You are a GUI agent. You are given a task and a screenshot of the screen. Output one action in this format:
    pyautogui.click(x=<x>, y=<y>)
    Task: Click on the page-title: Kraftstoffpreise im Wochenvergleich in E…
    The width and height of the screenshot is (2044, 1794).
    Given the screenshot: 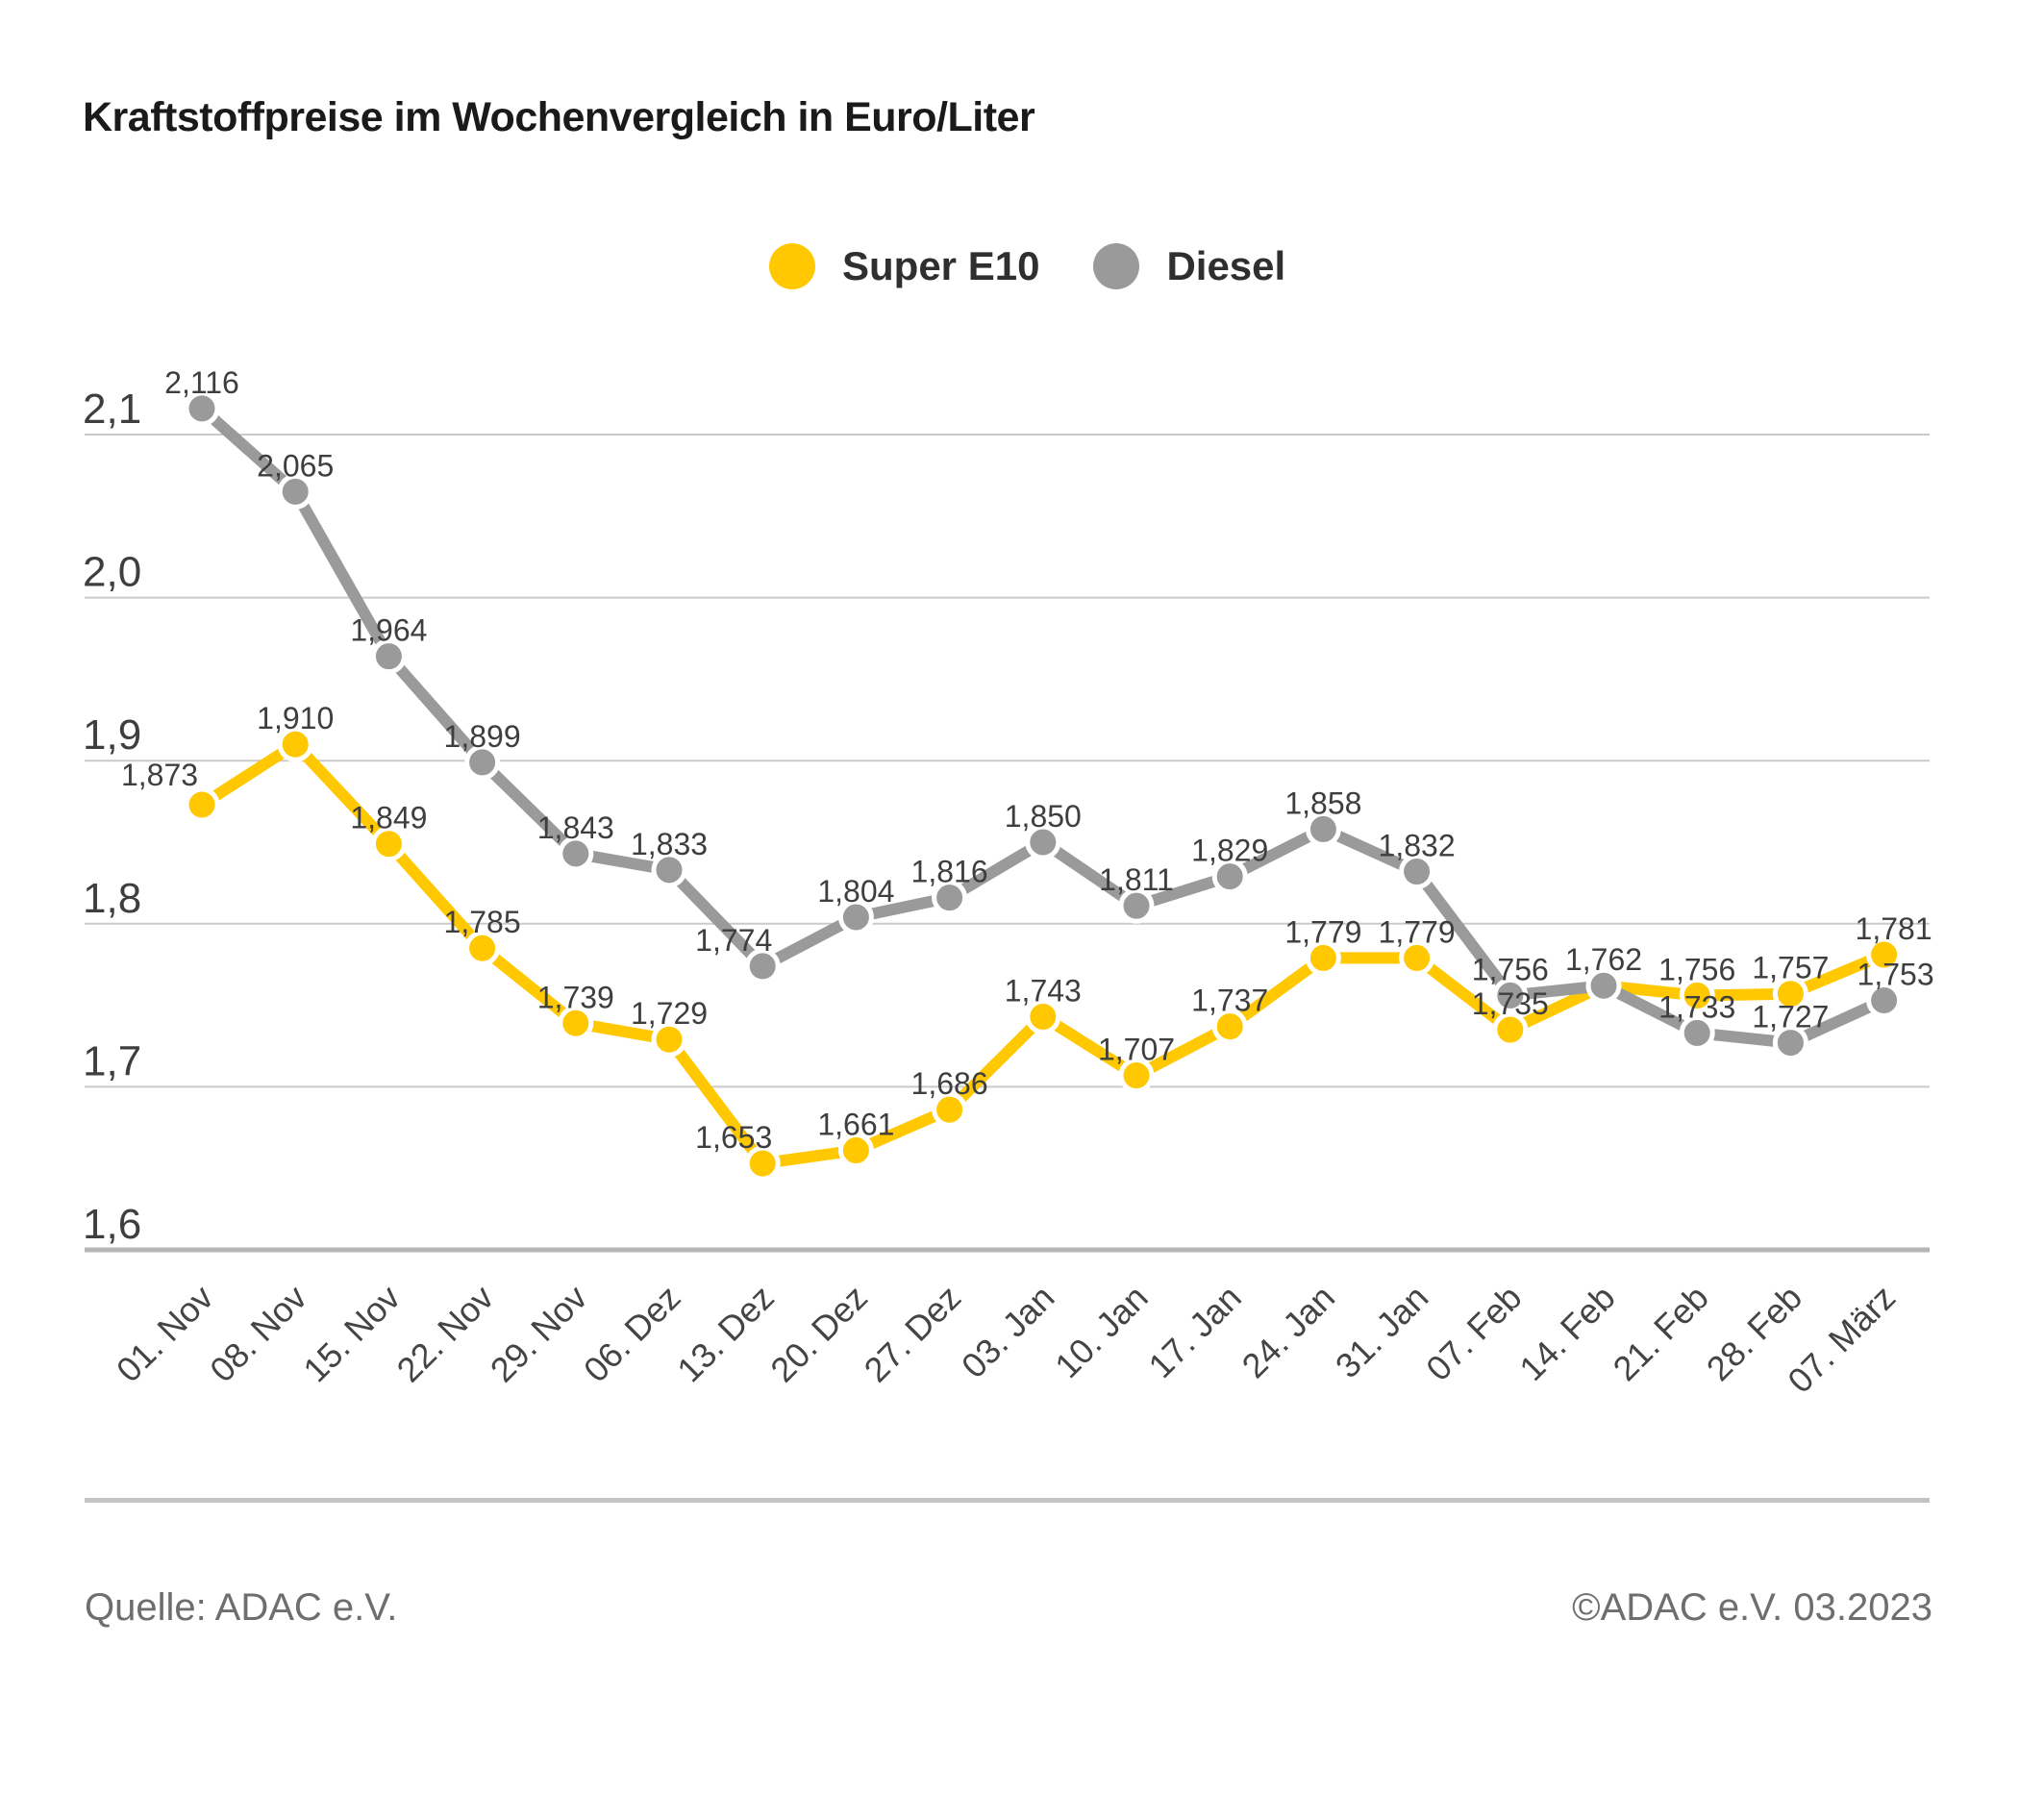 What is the action you would take?
    pyautogui.click(x=559, y=117)
    